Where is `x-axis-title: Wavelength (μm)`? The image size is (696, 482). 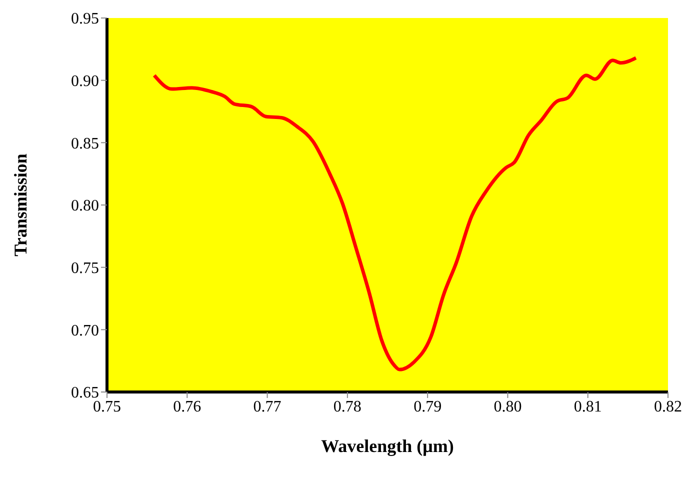
x-axis-title: Wavelength (μm) is located at coordinates (387, 446).